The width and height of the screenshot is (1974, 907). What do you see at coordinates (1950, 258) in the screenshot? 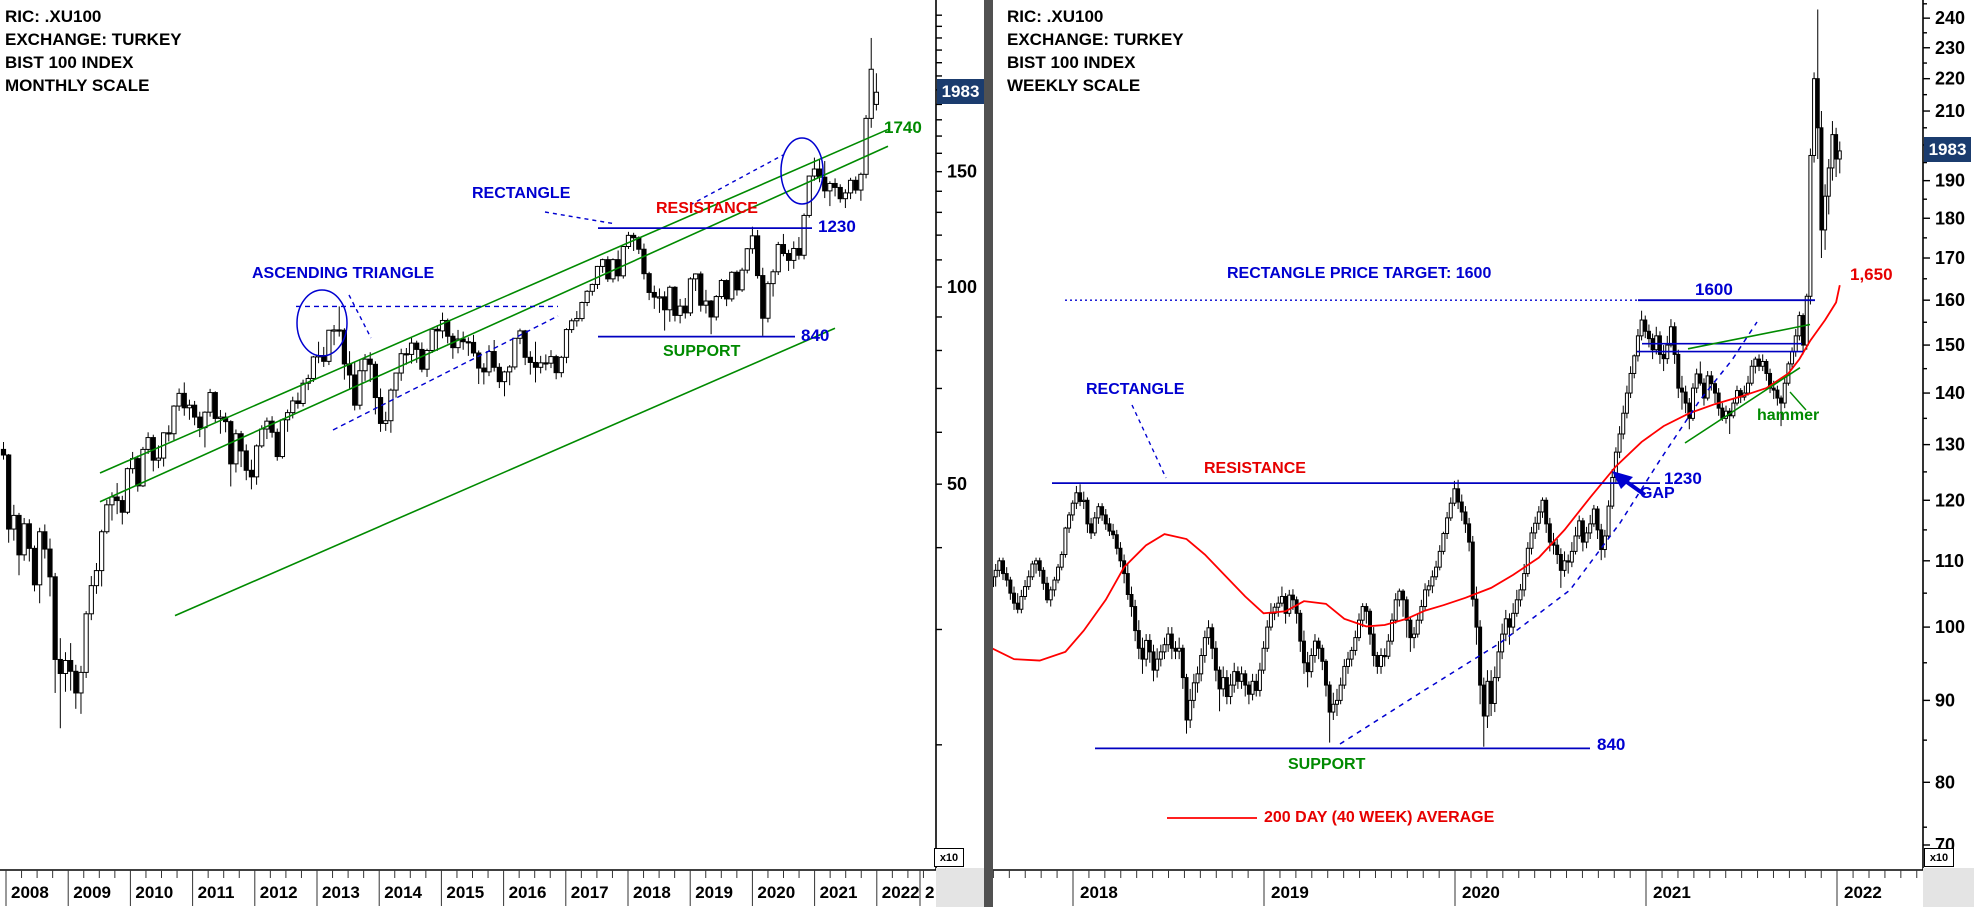
I see `right-y-tick-label: 170` at bounding box center [1950, 258].